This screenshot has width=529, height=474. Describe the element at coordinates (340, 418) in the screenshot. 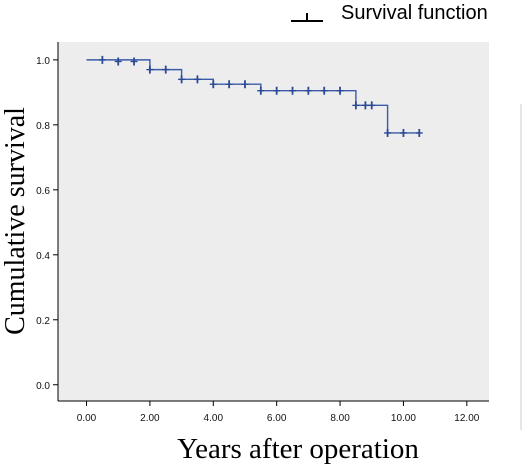

I see `x-tick-label: 8.00` at that location.